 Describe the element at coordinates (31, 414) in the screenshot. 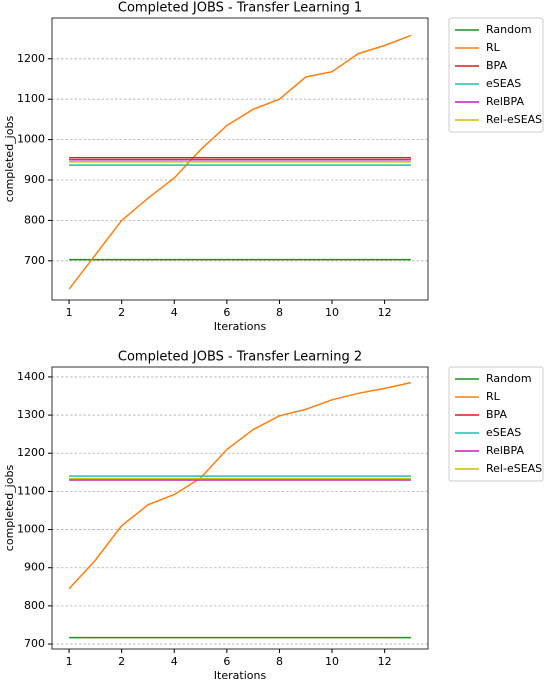

I see `y-tick-label: 1300` at that location.